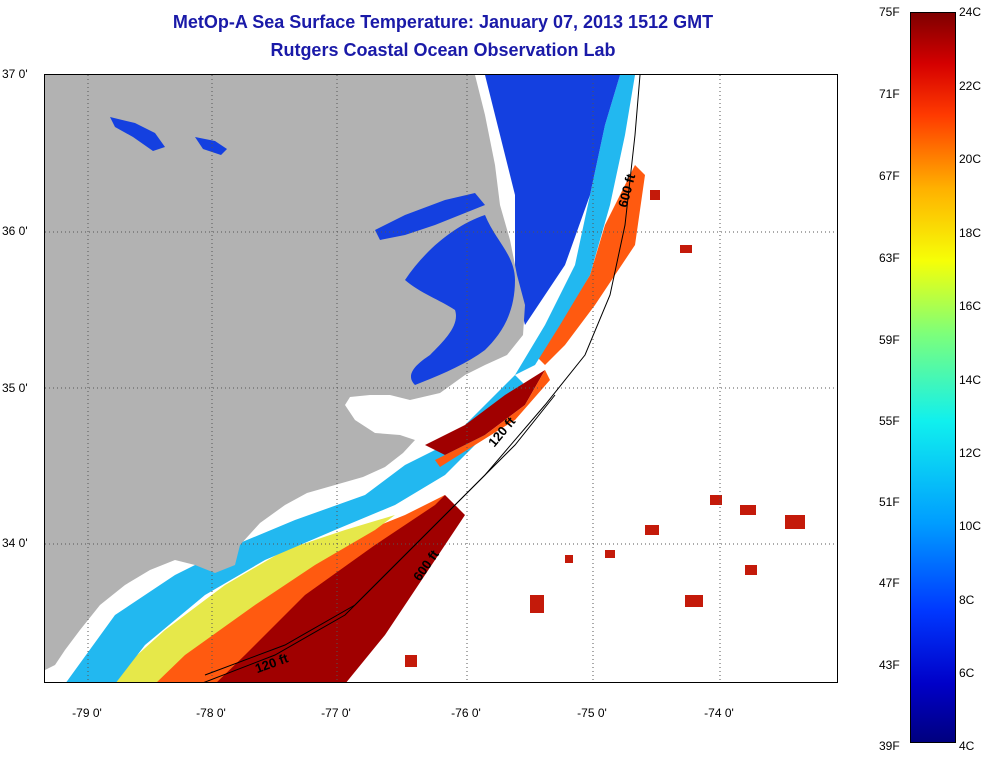 This screenshot has width=984, height=761. Describe the element at coordinates (590, 265) in the screenshot. I see `offshore-warm-north` at that location.